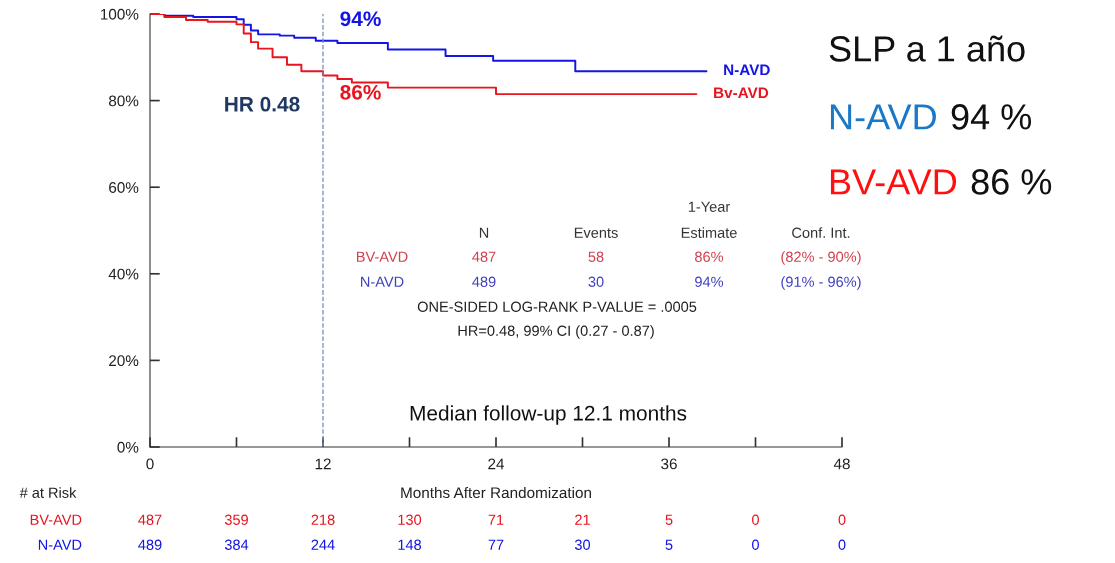 The height and width of the screenshot is (563, 1115). I want to click on text: BV-AVD, so click(56, 519).